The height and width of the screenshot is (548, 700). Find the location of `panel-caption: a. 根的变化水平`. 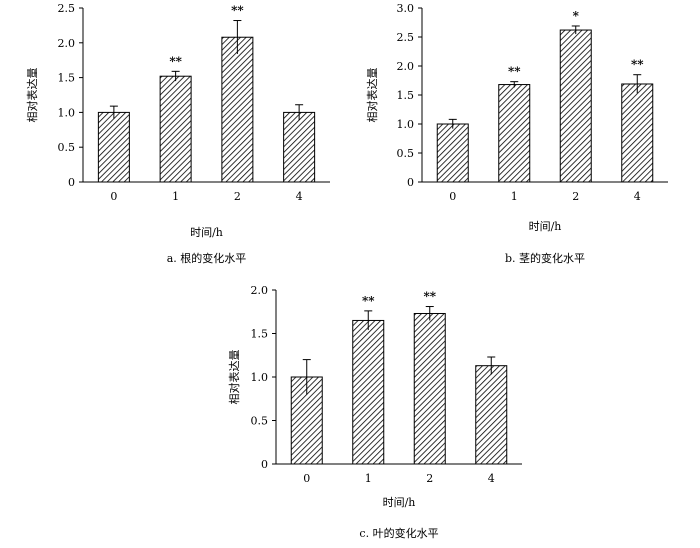

panel-caption: a. 根的变化水平 is located at coordinates (207, 258).